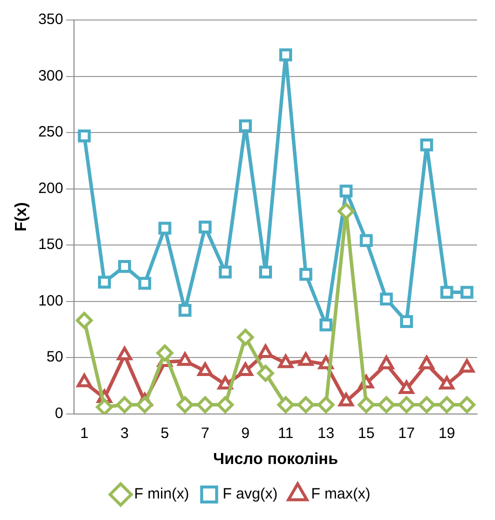 The width and height of the screenshot is (495, 520). Describe the element at coordinates (406, 433) in the screenshot. I see `x-tick-label: 17` at that location.